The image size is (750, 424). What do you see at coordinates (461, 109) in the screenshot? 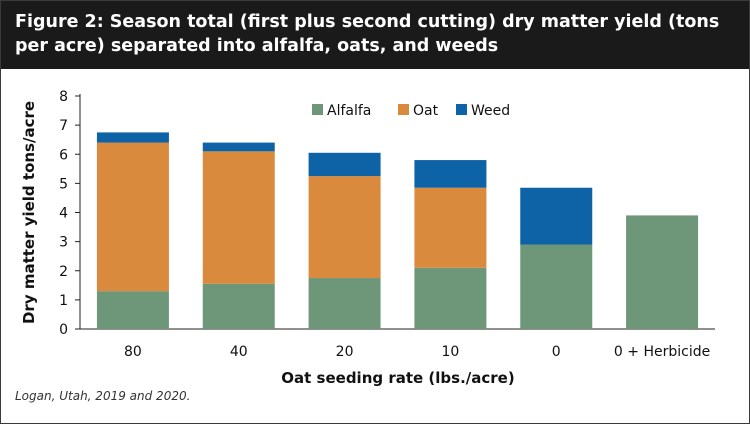
I see `legend-swatch-weed` at bounding box center [461, 109].